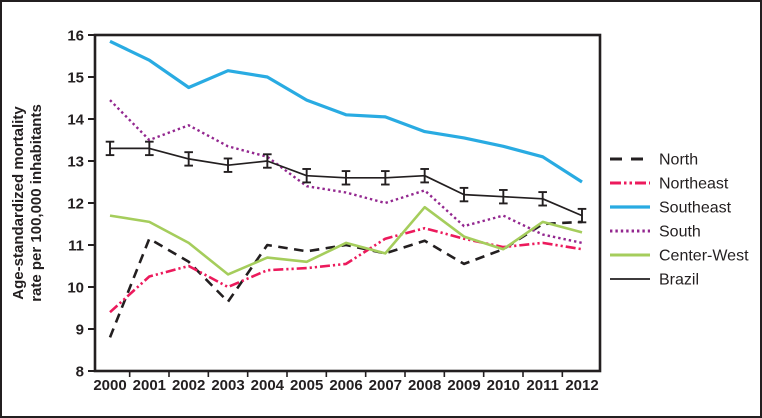 This screenshot has height=418, width=762. I want to click on y-tick-label: 15, so click(75, 78).